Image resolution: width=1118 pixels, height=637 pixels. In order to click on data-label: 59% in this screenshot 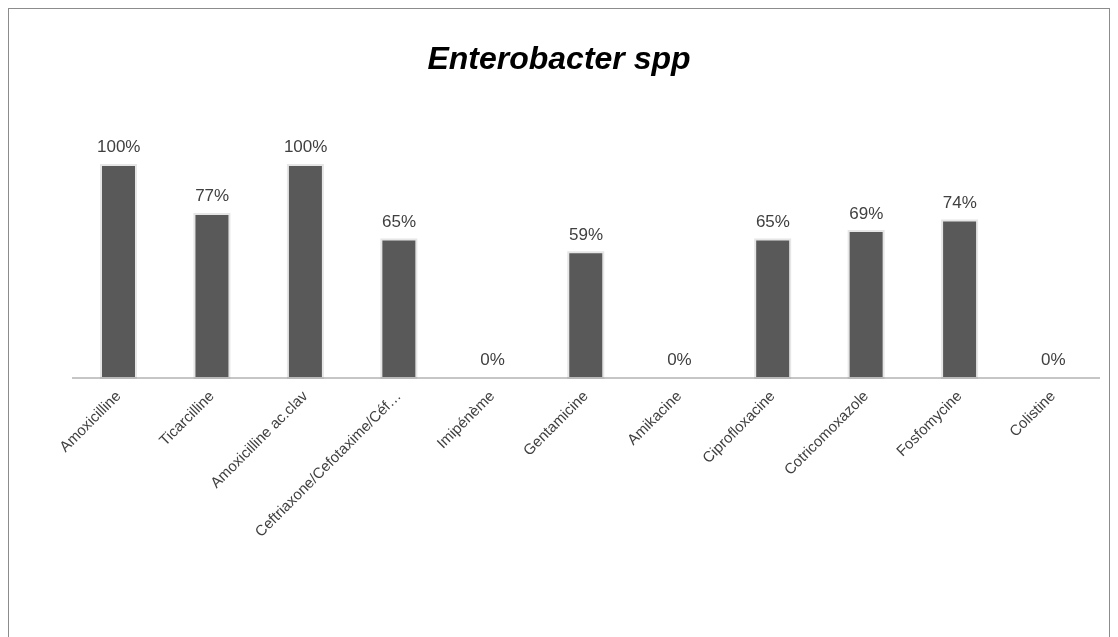, I will do `click(586, 234)`.